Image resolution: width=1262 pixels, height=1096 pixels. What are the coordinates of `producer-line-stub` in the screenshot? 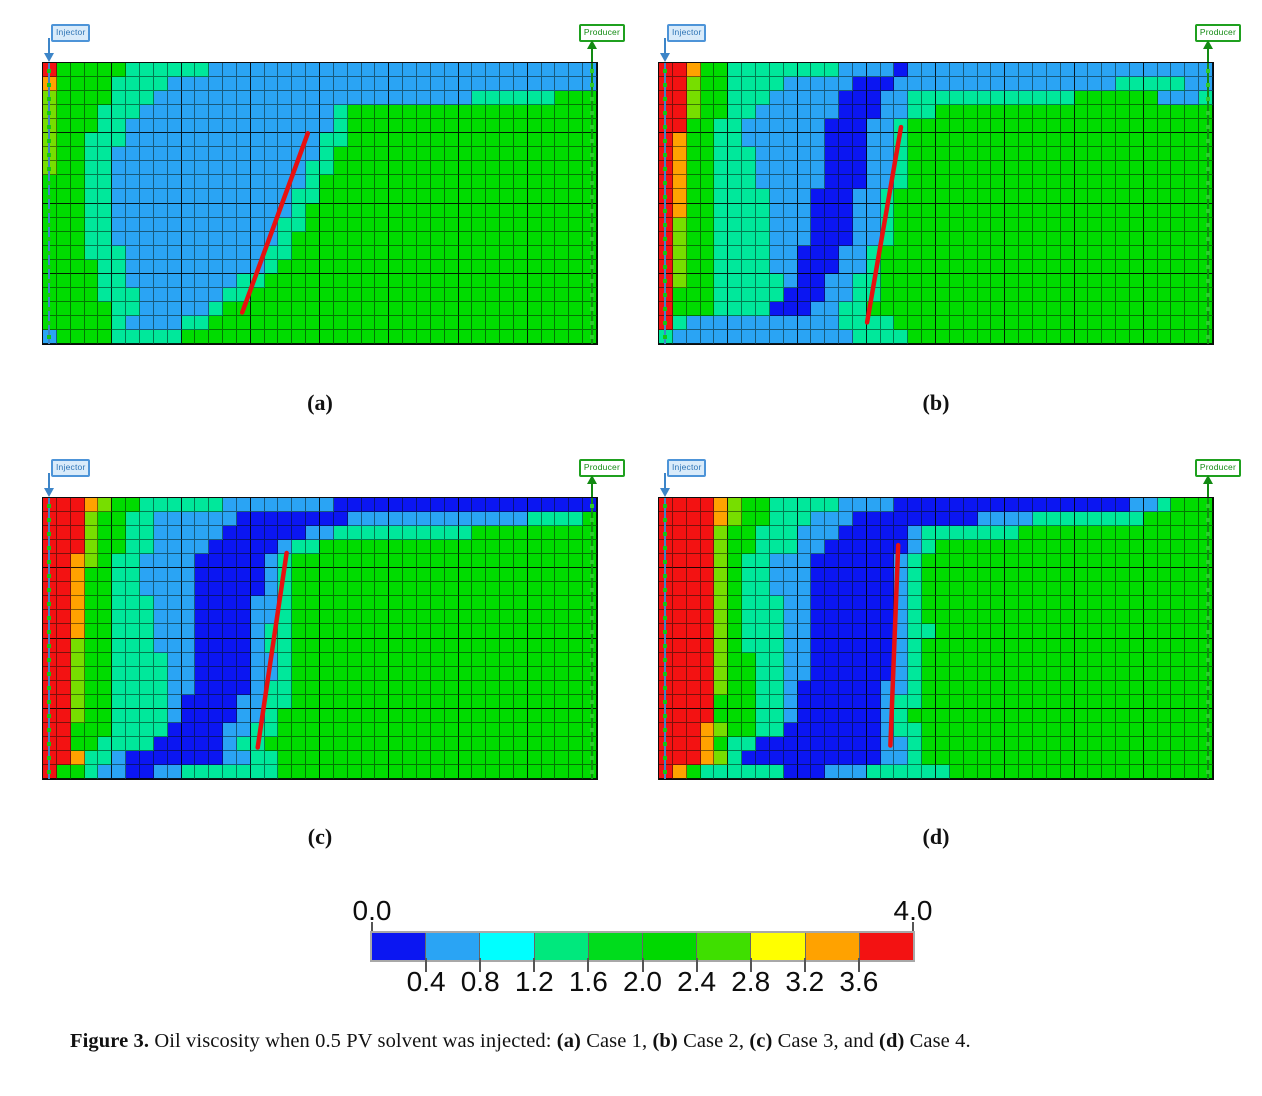 It's located at (592, 55).